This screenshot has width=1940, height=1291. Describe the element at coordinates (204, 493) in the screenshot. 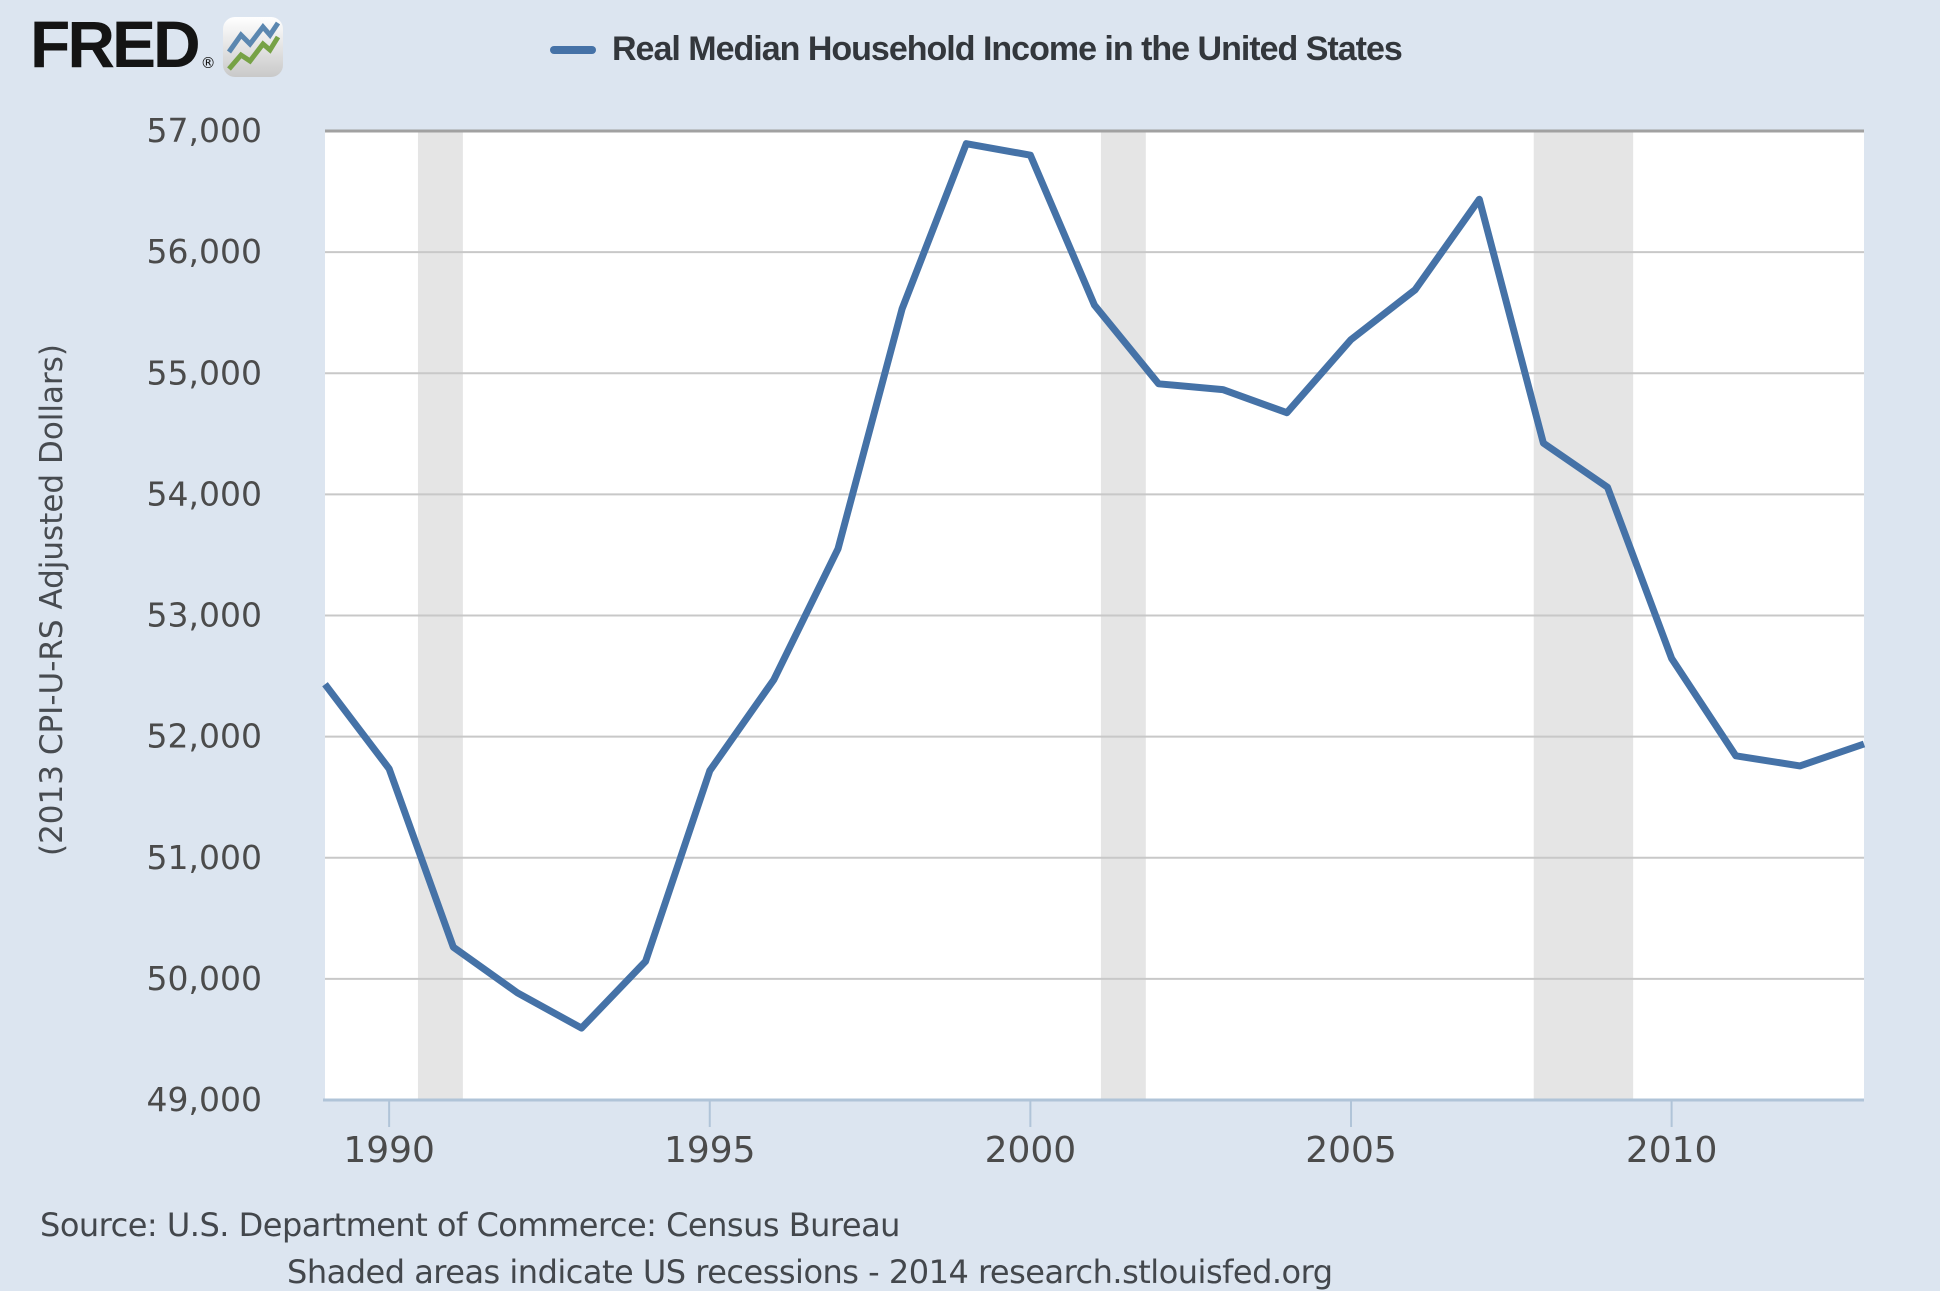

I see `y-tick-label: 54,000` at that location.